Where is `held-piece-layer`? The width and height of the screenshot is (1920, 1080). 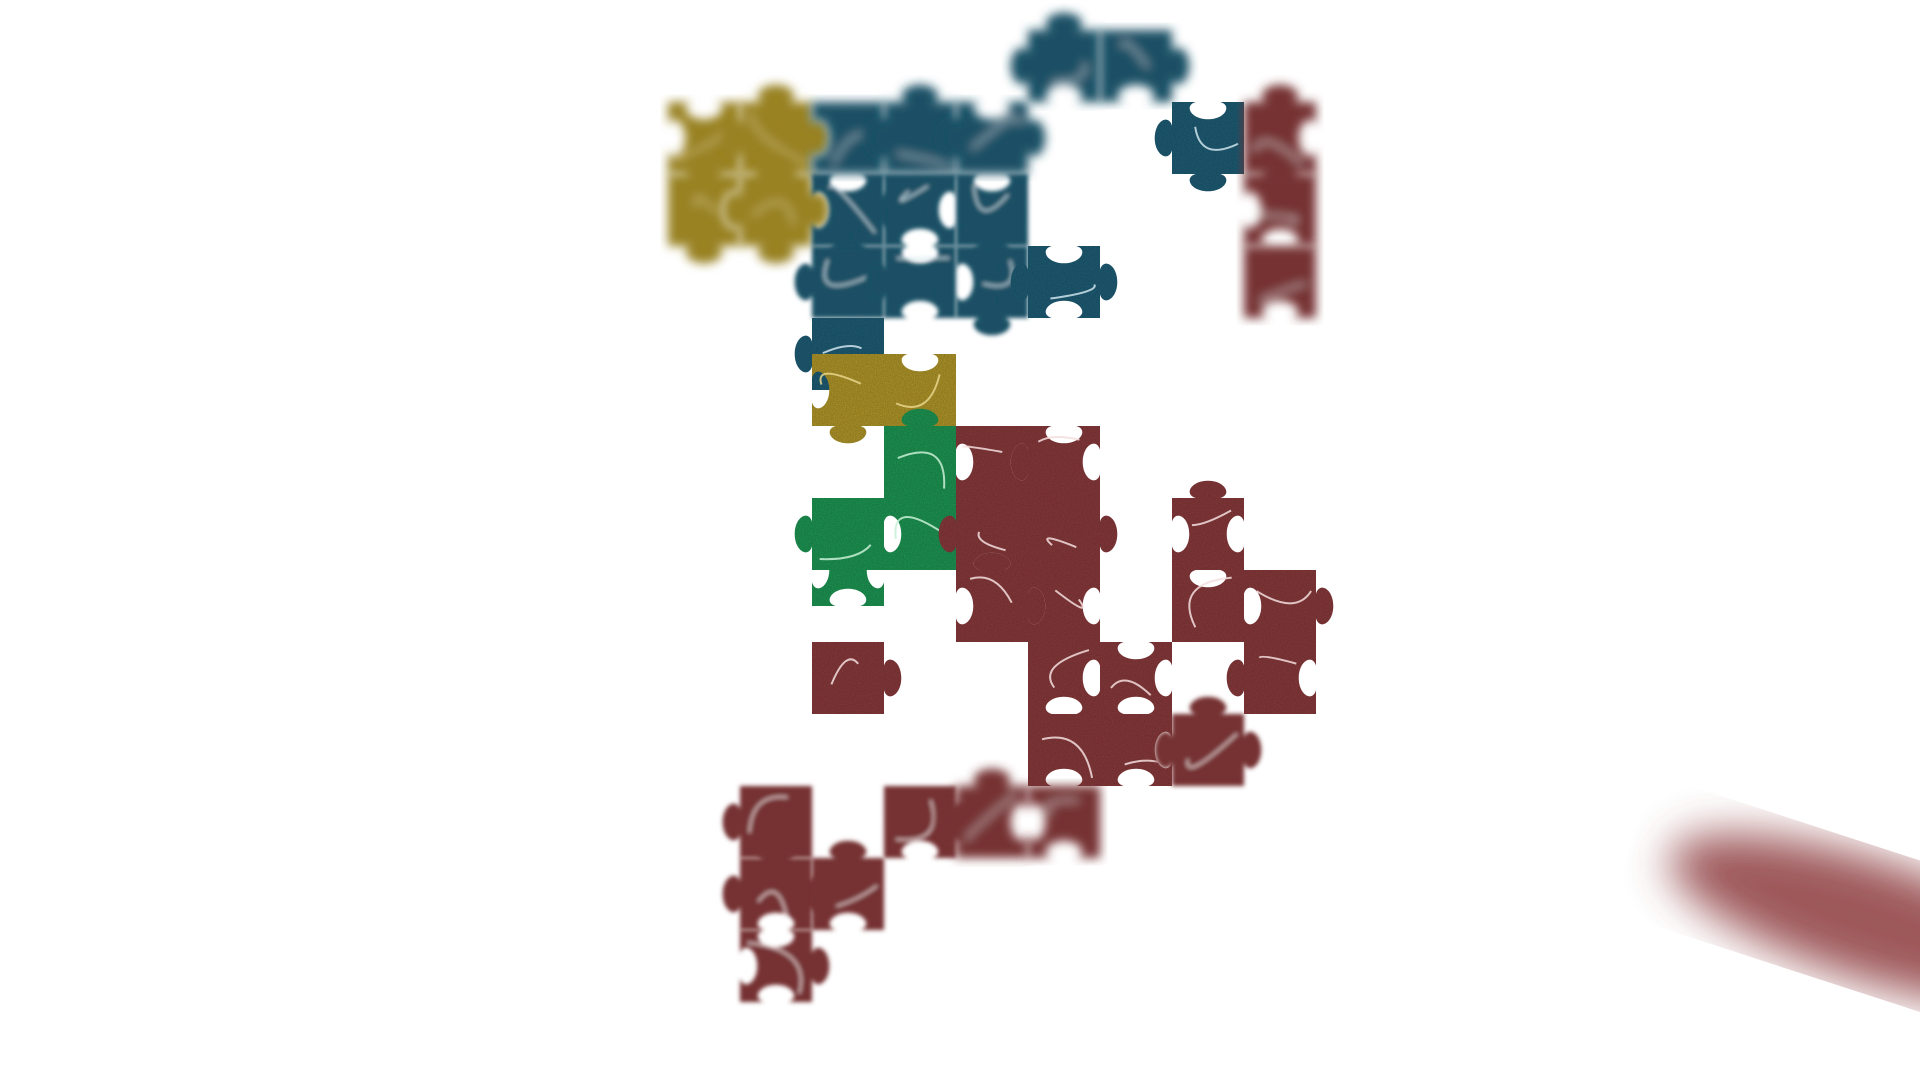 held-piece-layer is located at coordinates (1786, 920).